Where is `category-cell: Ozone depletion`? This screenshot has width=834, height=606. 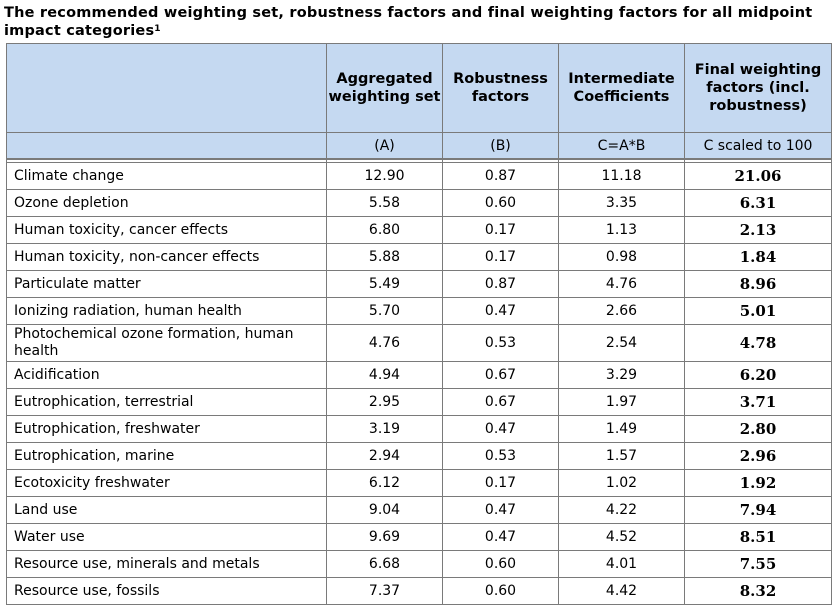
category-cell: Ozone depletion is located at coordinates (166, 203).